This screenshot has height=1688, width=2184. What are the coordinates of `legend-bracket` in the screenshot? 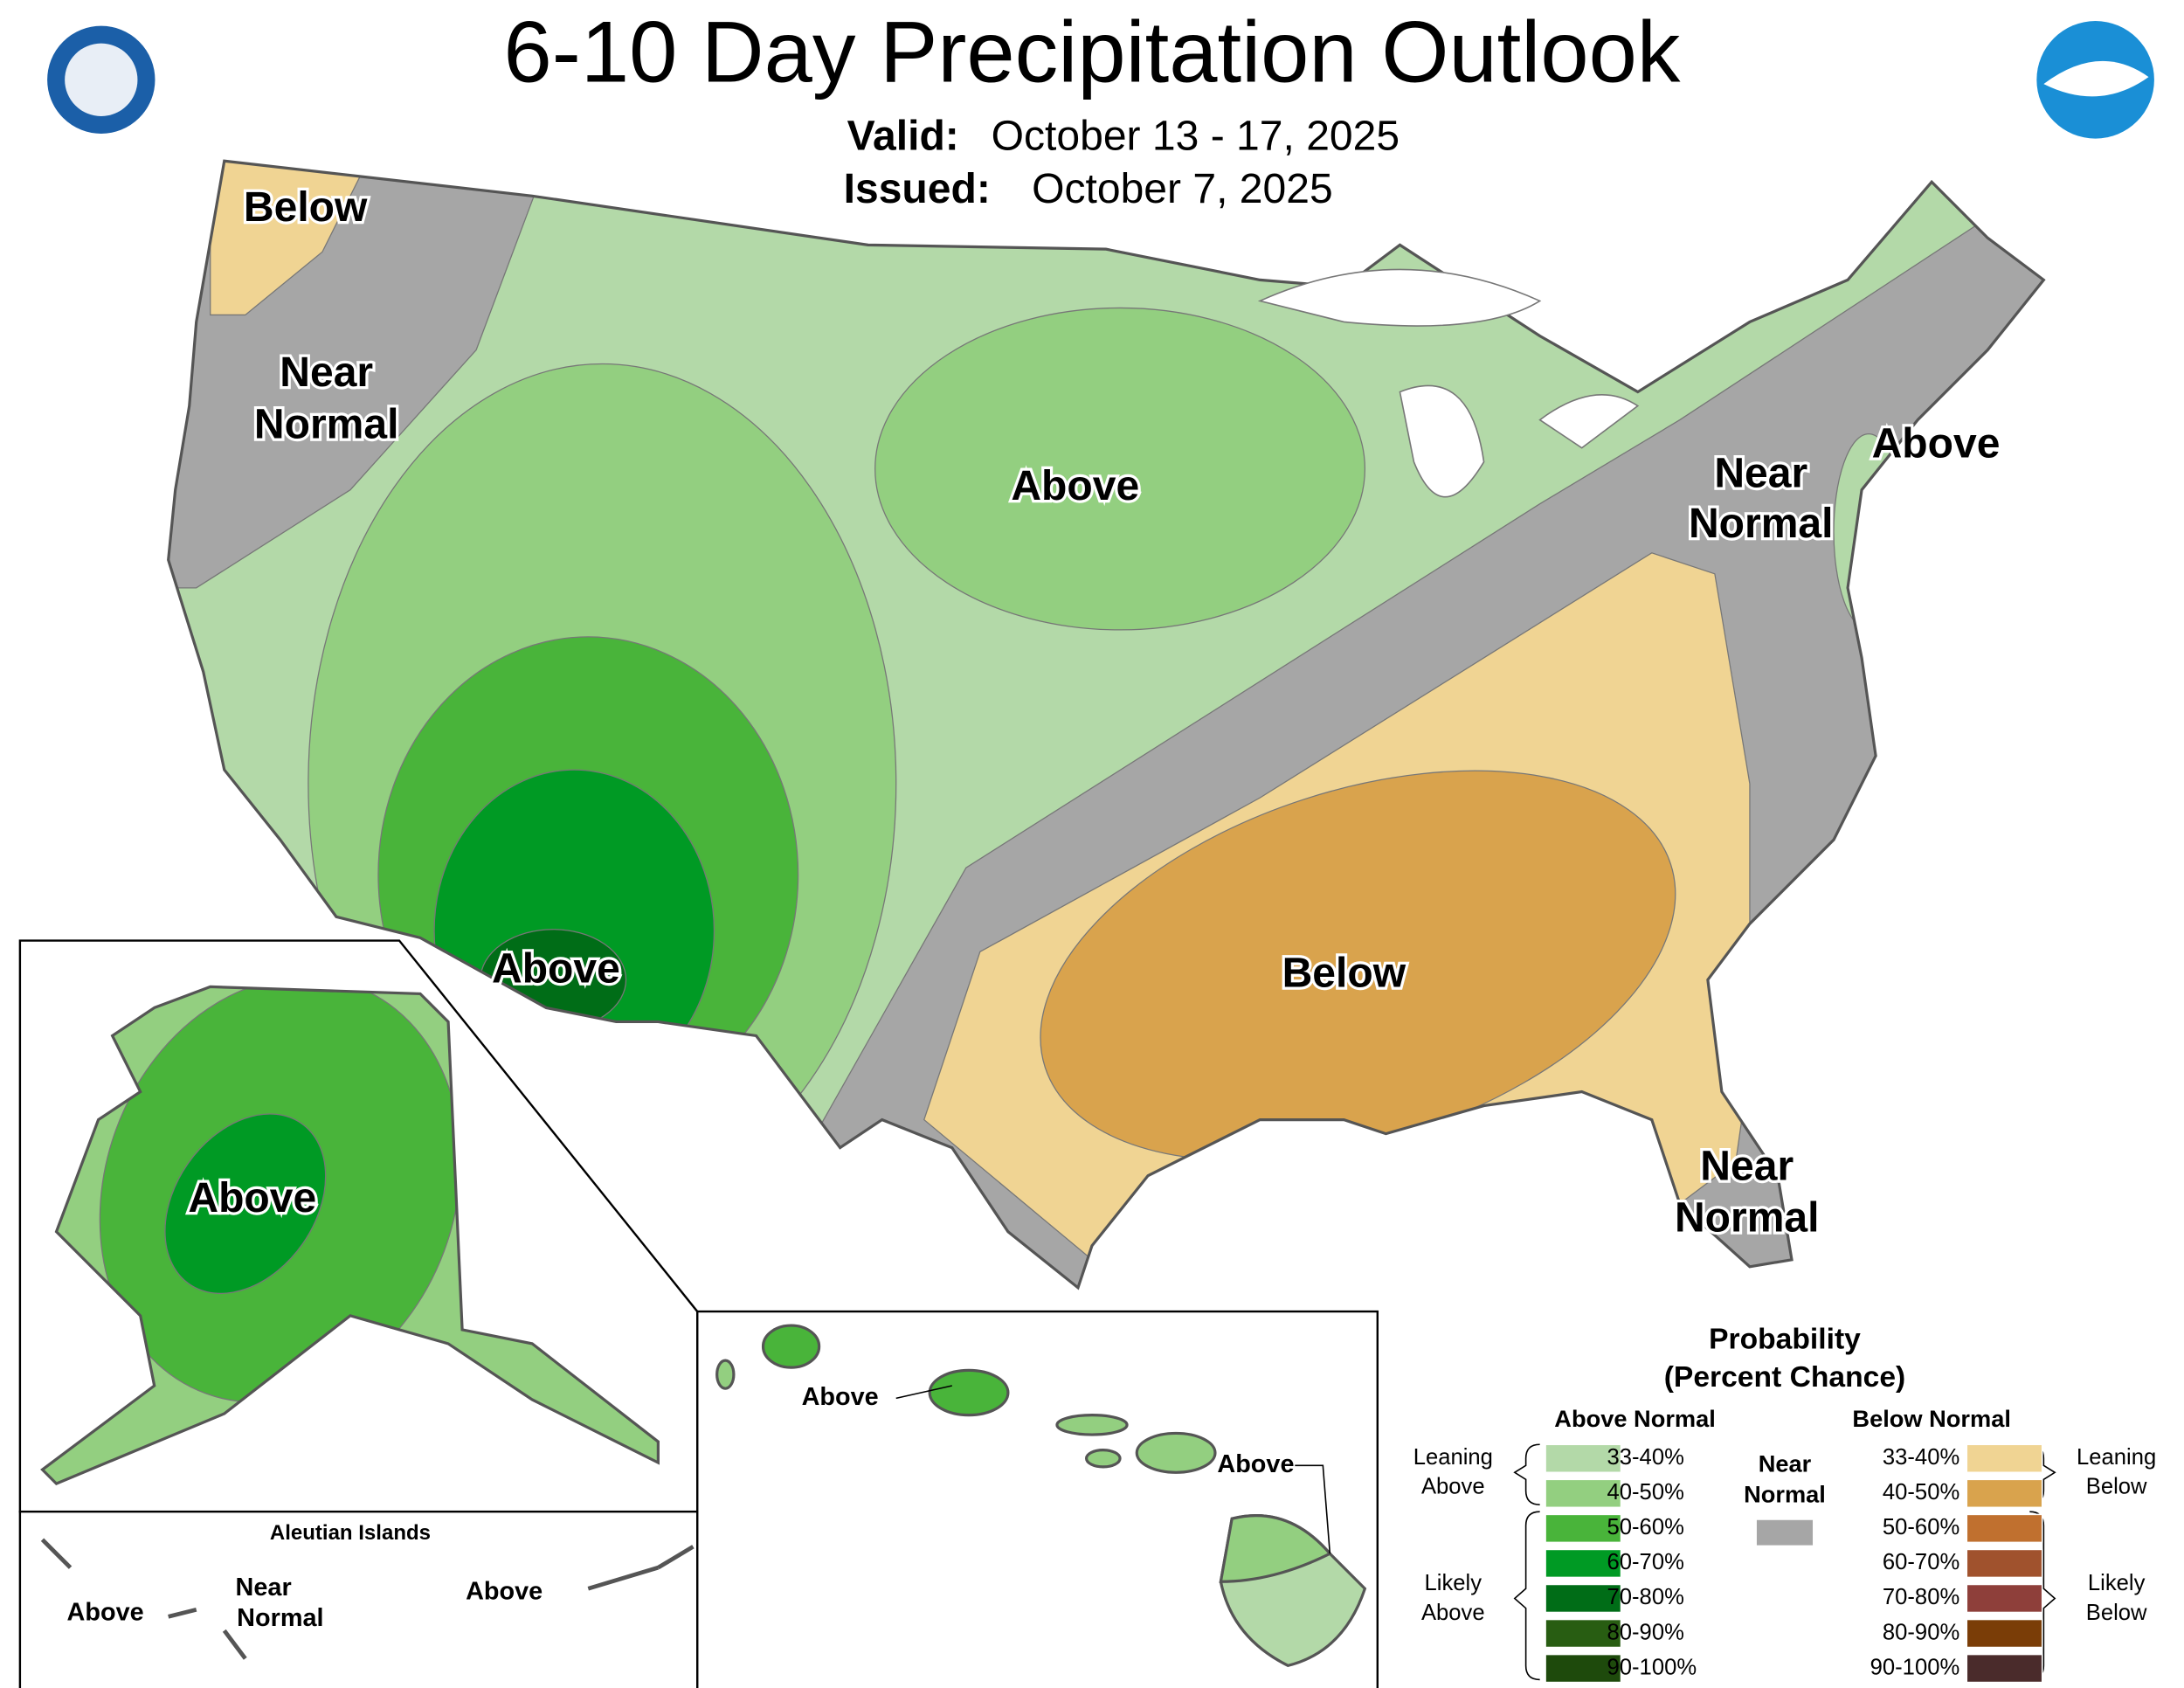 It's located at (1784, 1562).